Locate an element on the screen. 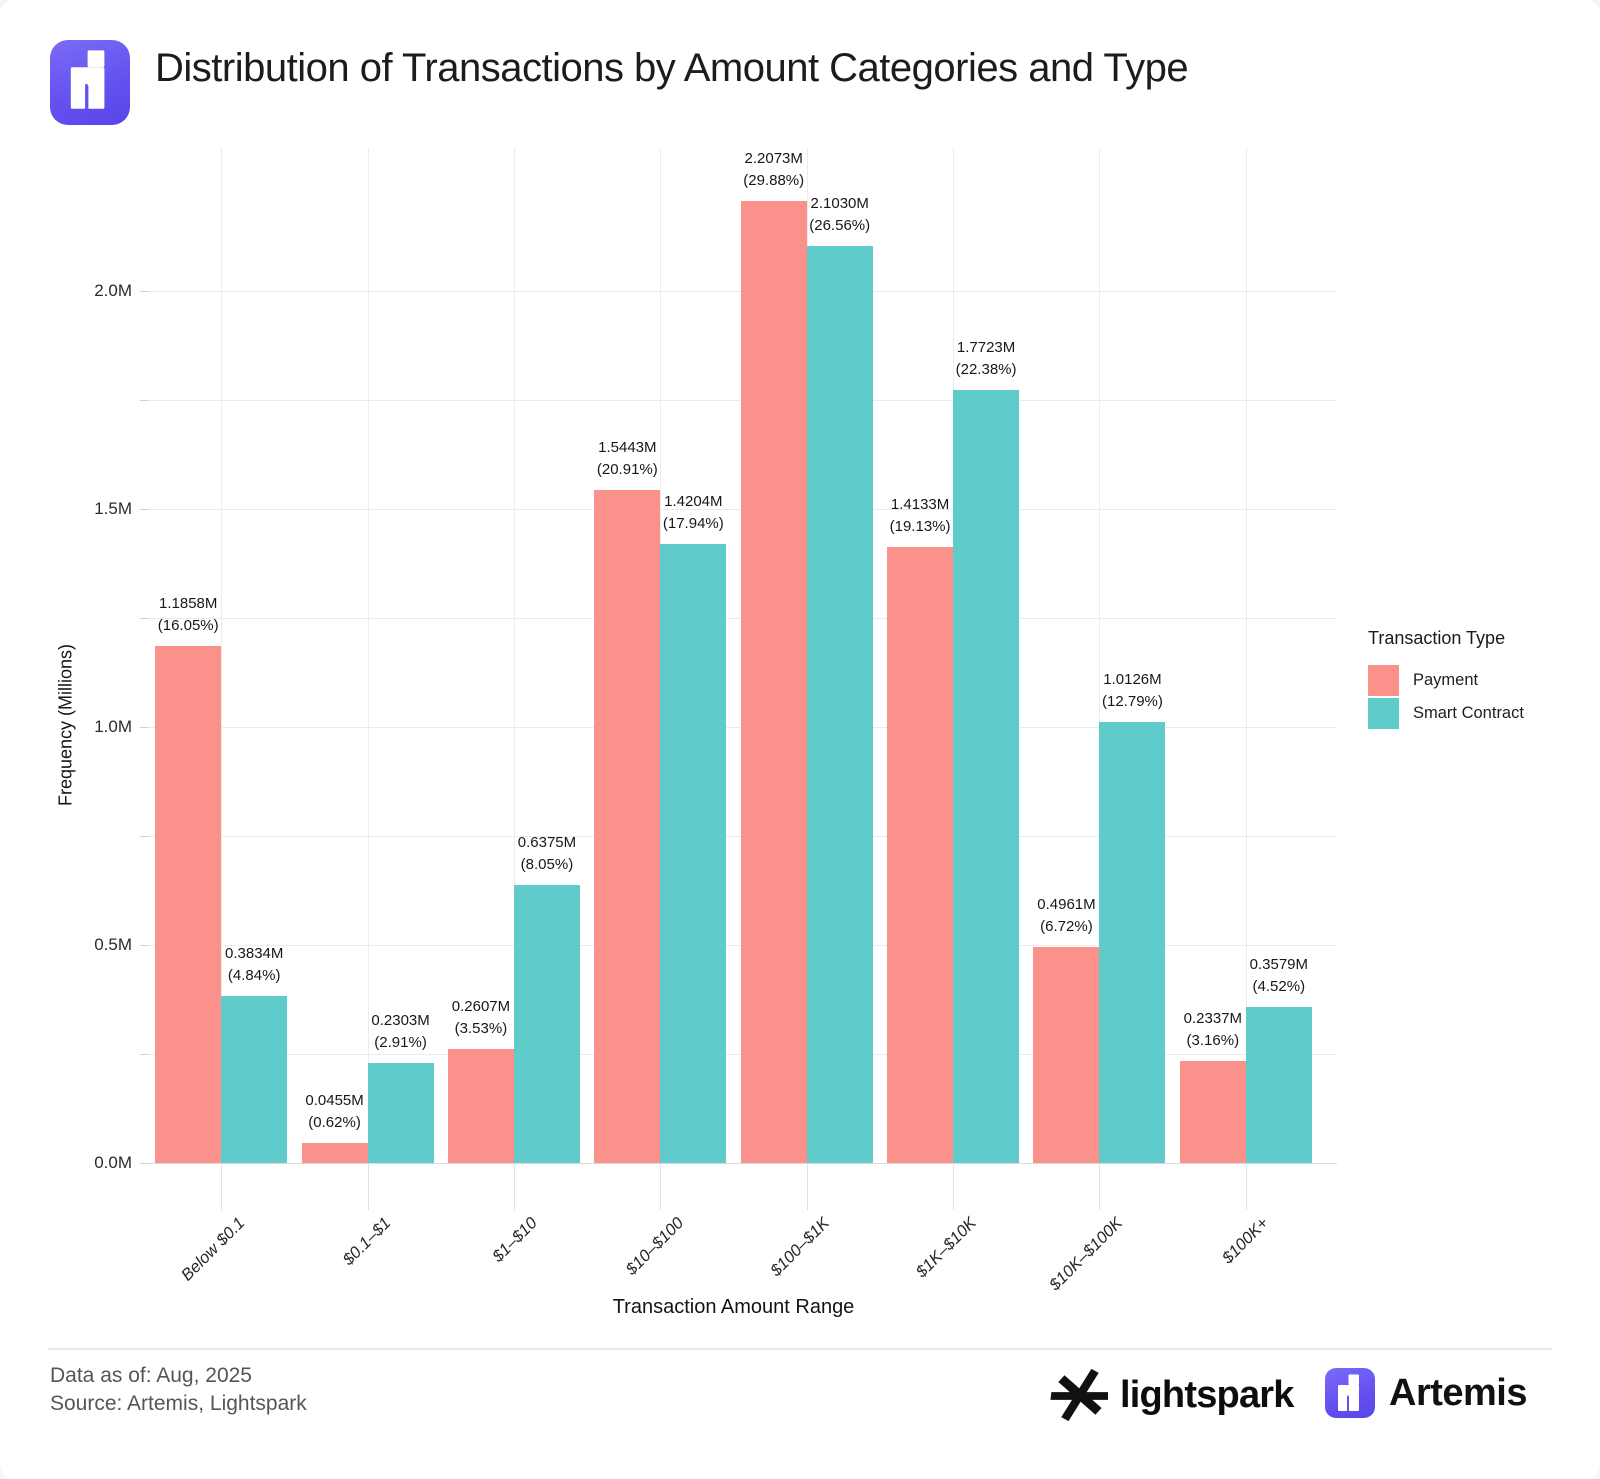 Image resolution: width=1600 pixels, height=1479 pixels. bar-value: 0.2607M is located at coordinates (481, 1007).